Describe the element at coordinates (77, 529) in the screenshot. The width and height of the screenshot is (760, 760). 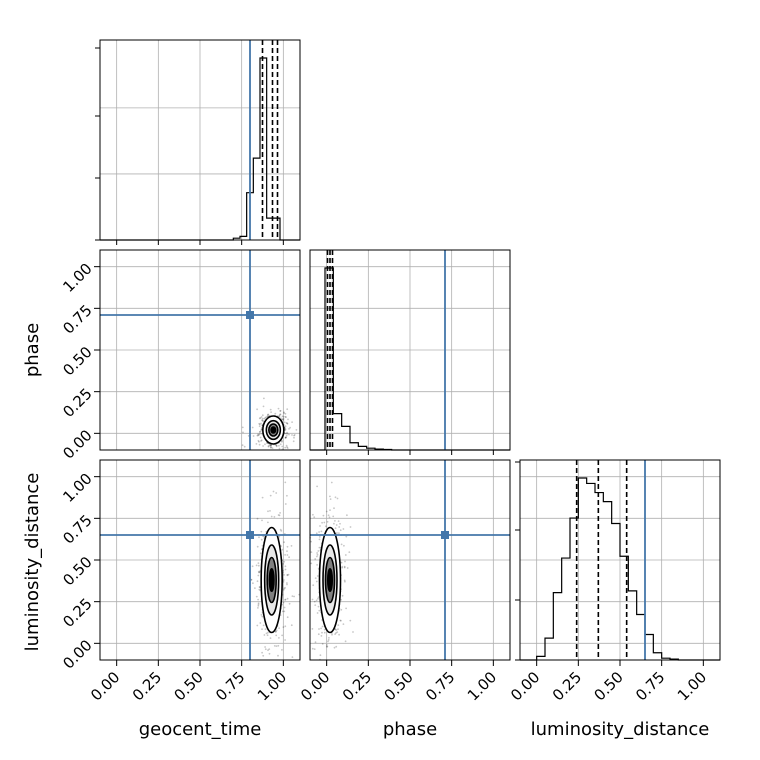
I see `y-tick-label: 0.75` at that location.